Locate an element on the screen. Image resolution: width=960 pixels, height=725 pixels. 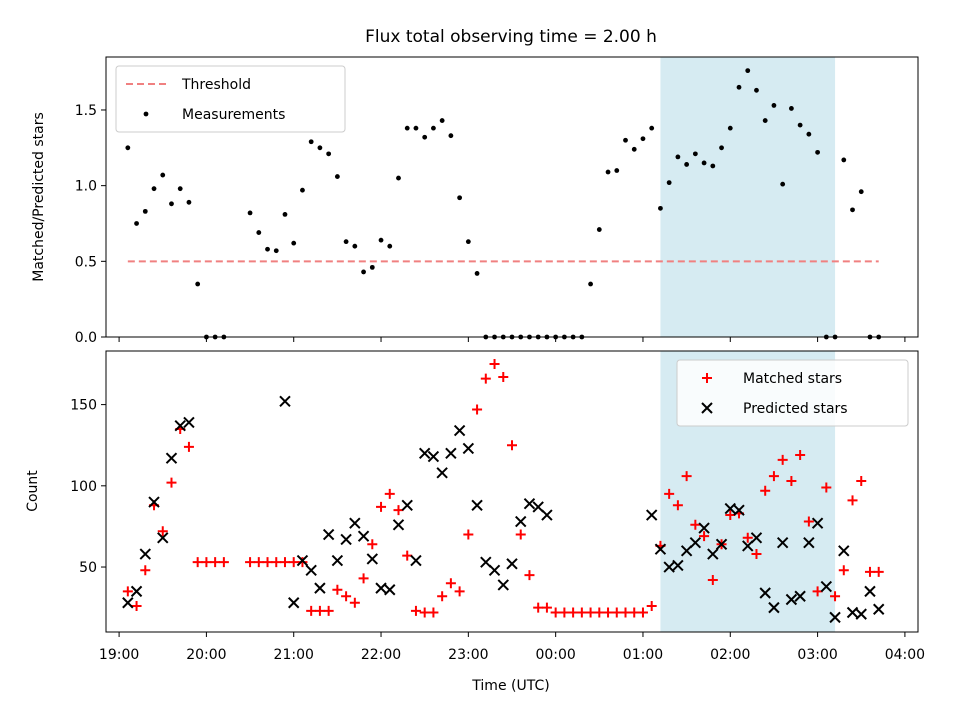
x-tick-label: 01:00 is located at coordinates (643, 655).